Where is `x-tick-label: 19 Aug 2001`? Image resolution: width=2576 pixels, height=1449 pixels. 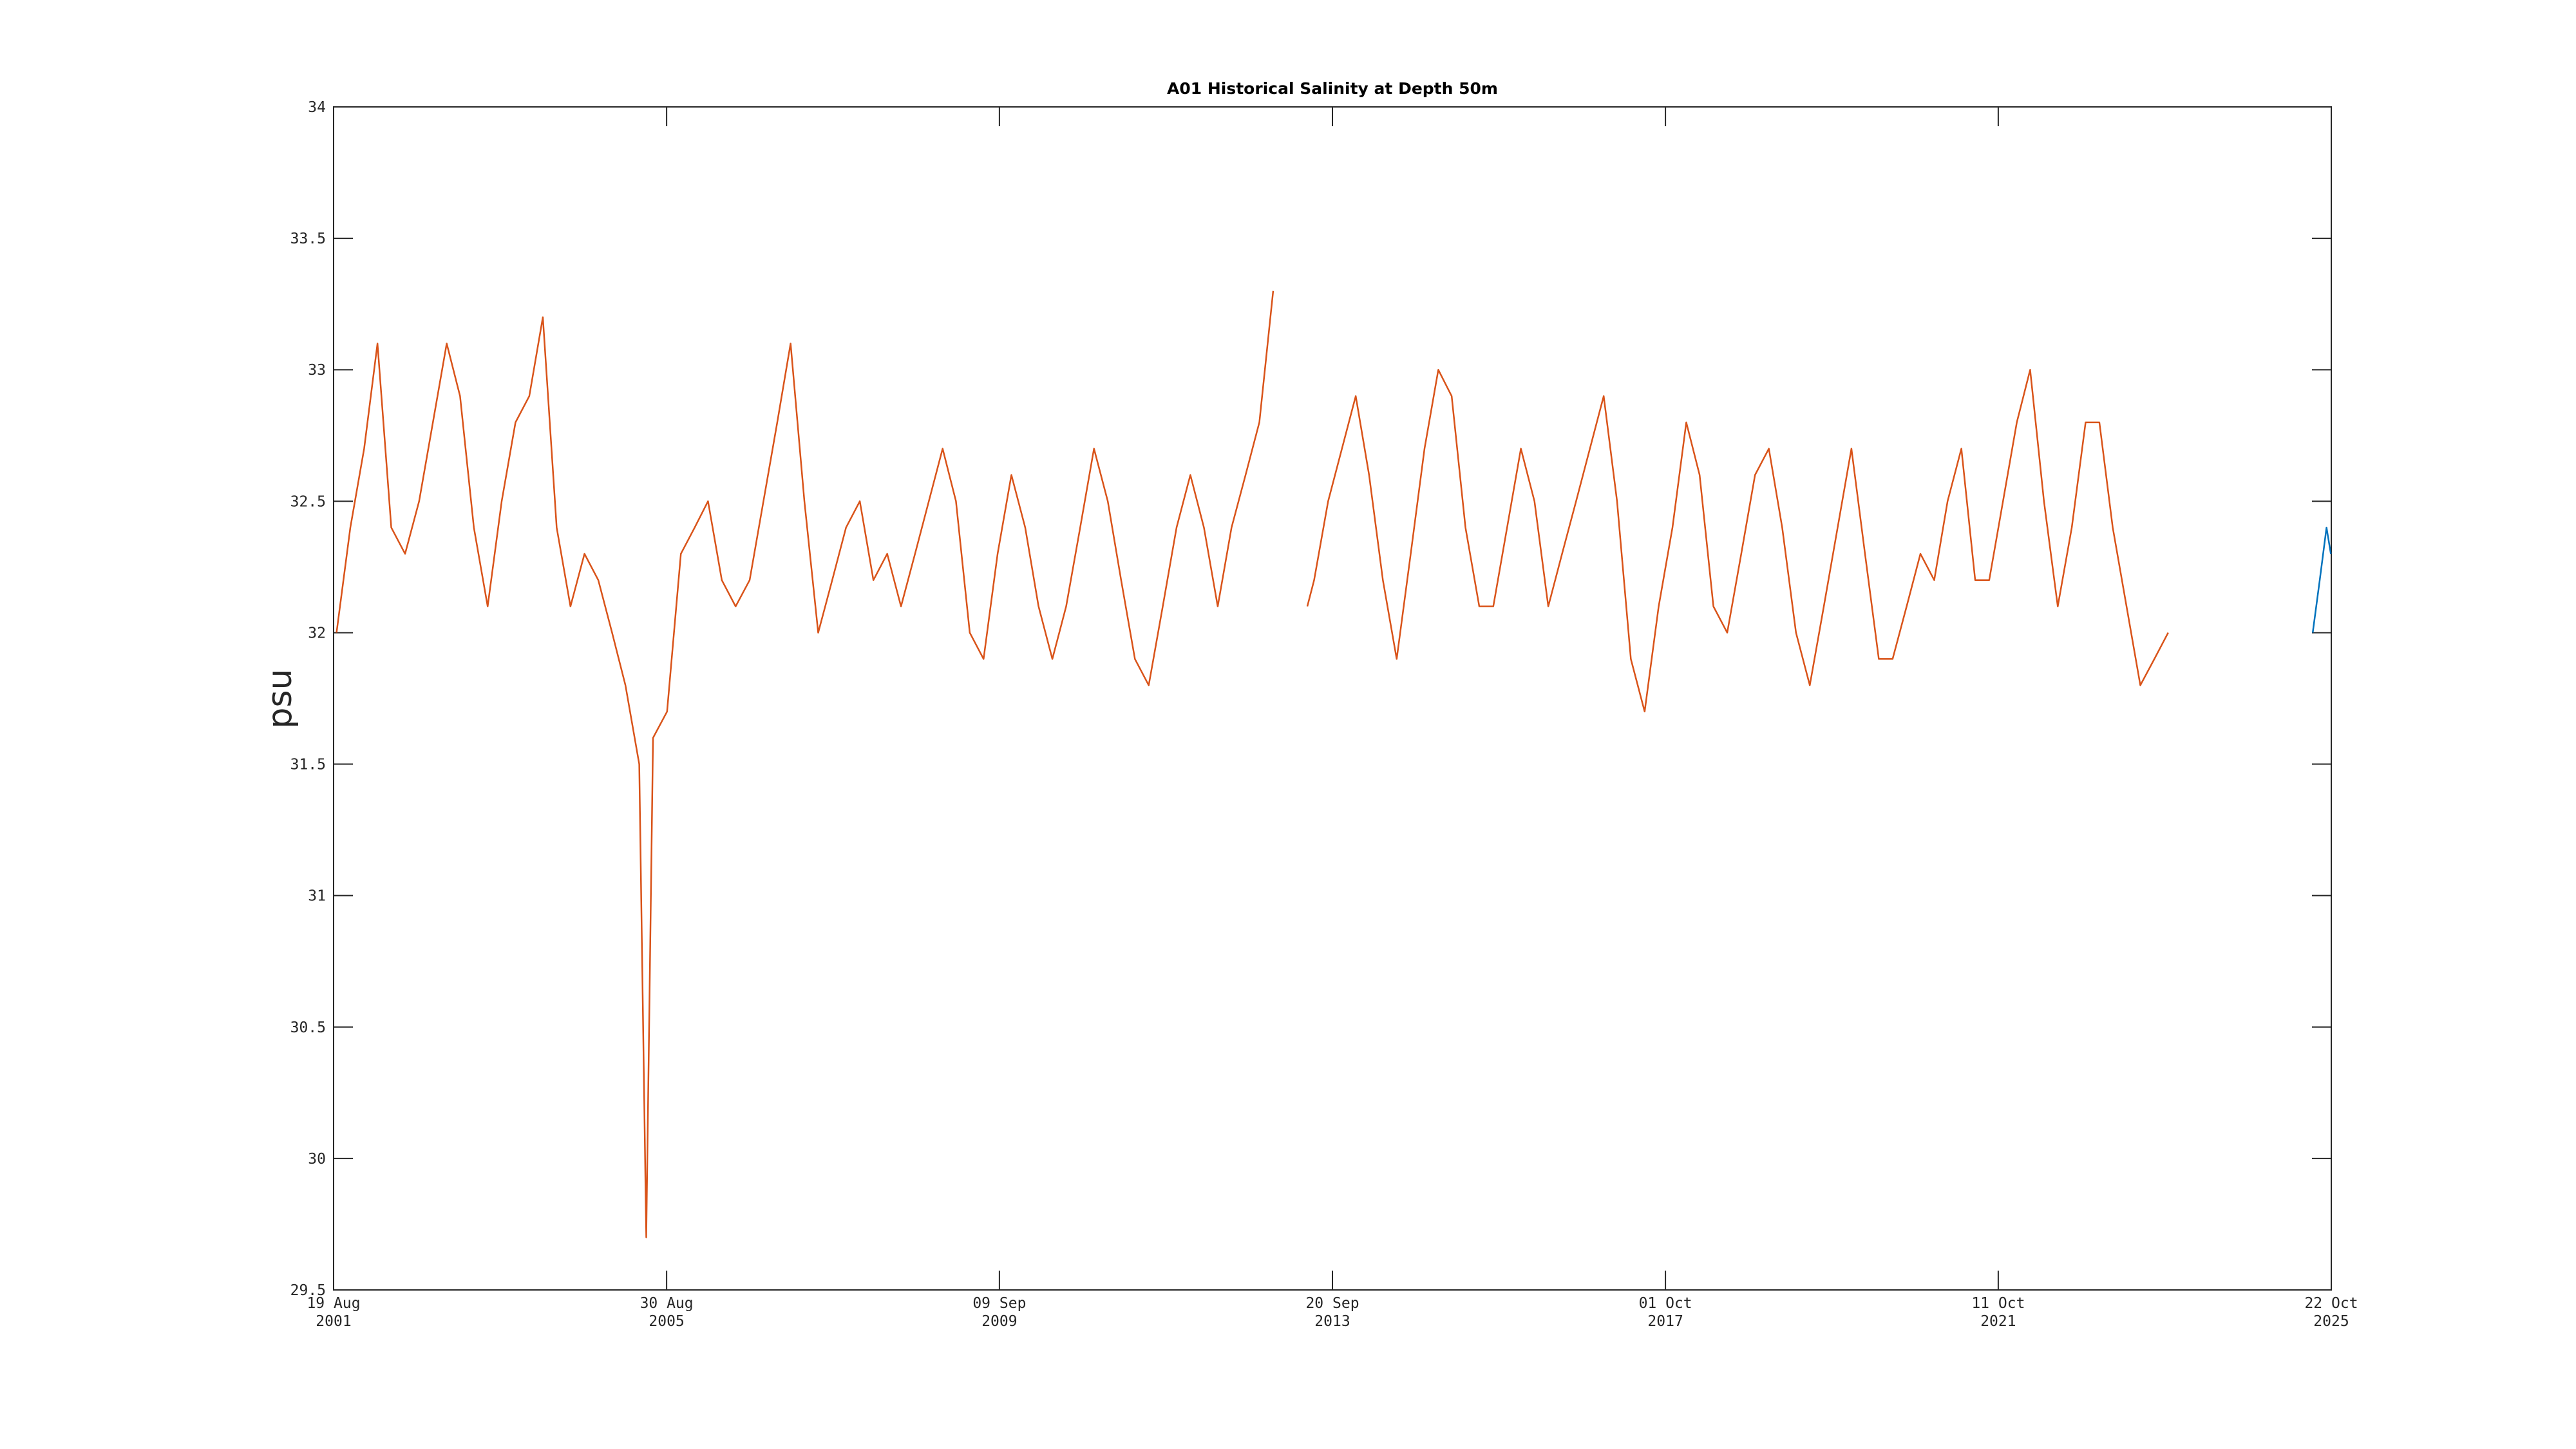
x-tick-label: 19 Aug 2001 is located at coordinates (334, 1313).